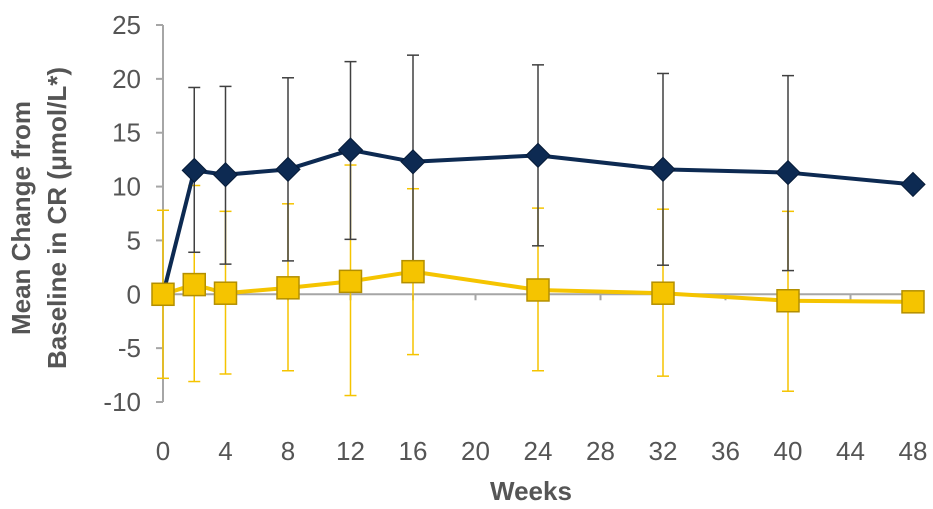 This screenshot has width=933, height=509. I want to click on y-tick-label: 10, so click(126, 187).